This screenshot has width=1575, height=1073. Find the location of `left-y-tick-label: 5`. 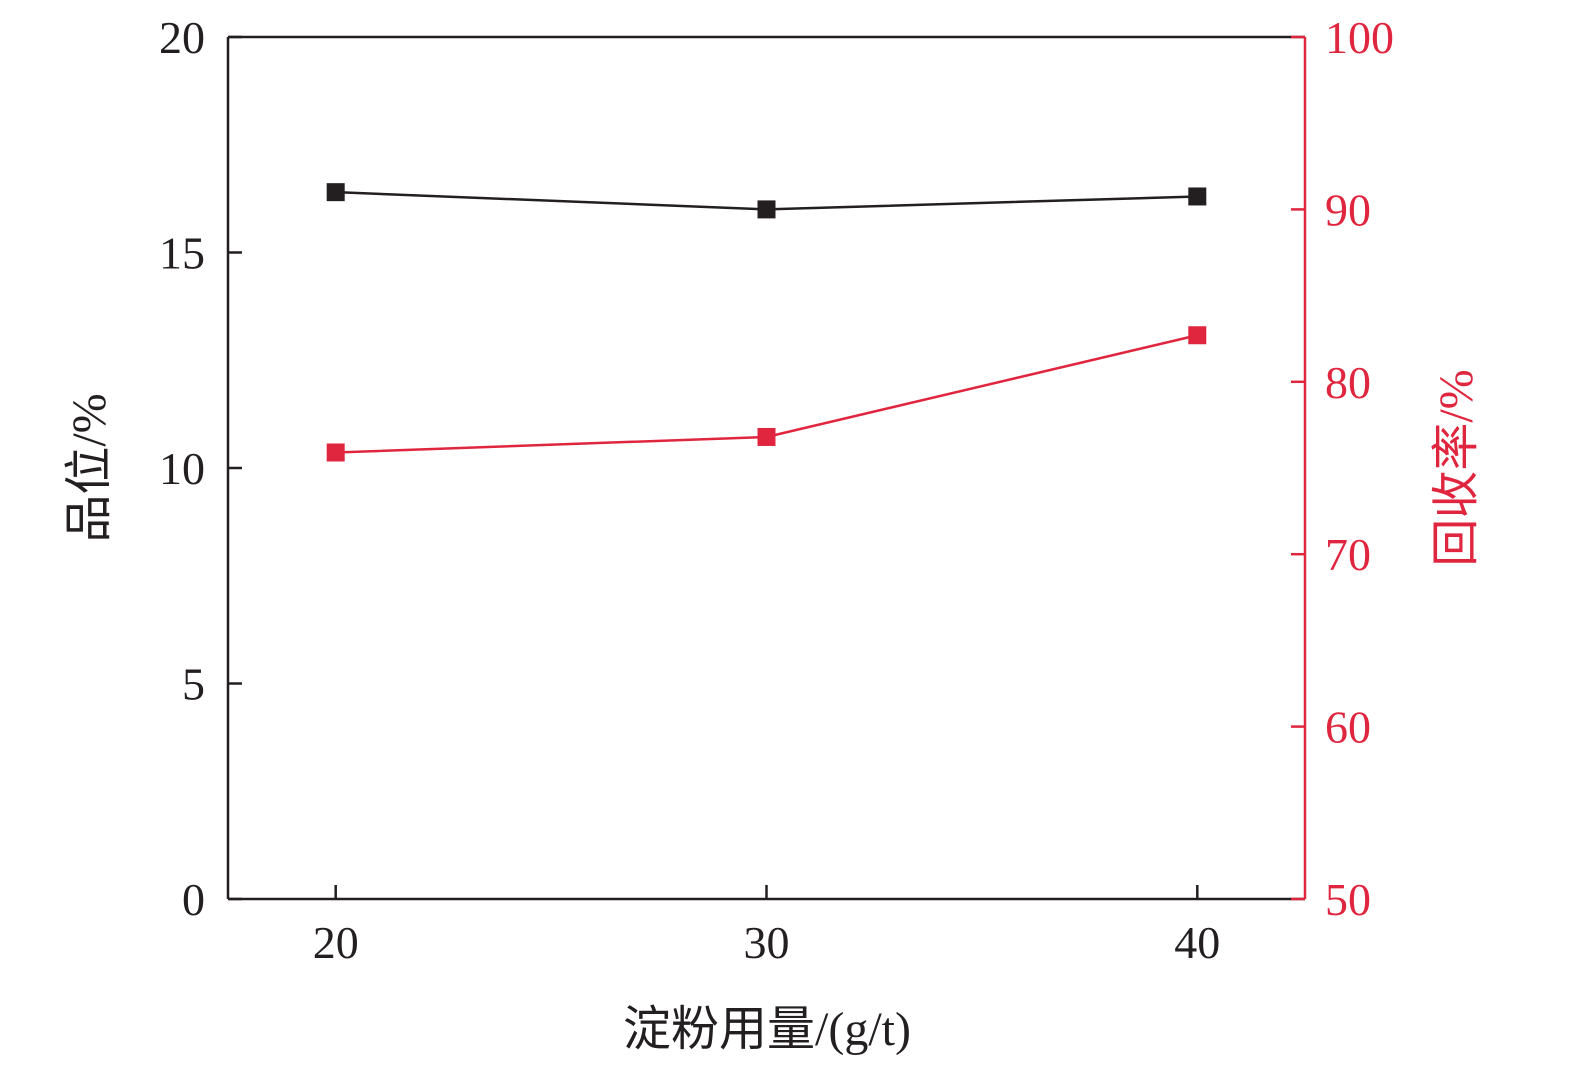

left-y-tick-label: 5 is located at coordinates (193, 684).